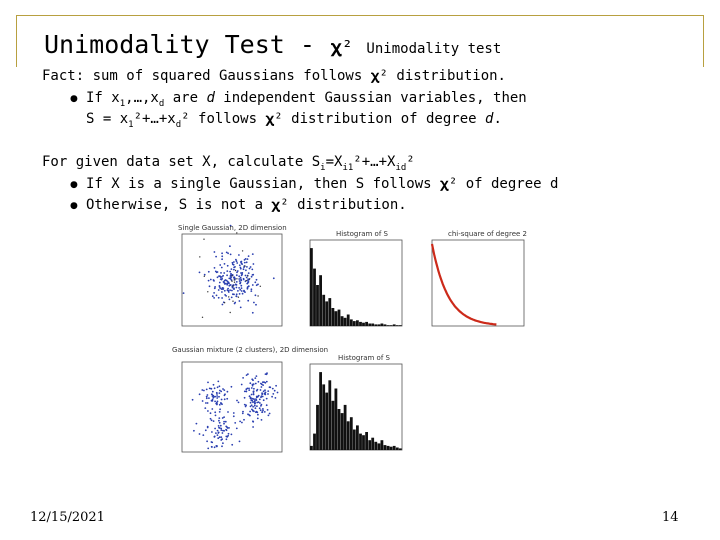  What do you see at coordinates (475, 282) in the screenshot?
I see `figure-chi-square-curve: chi-square of degree 2` at bounding box center [475, 282].